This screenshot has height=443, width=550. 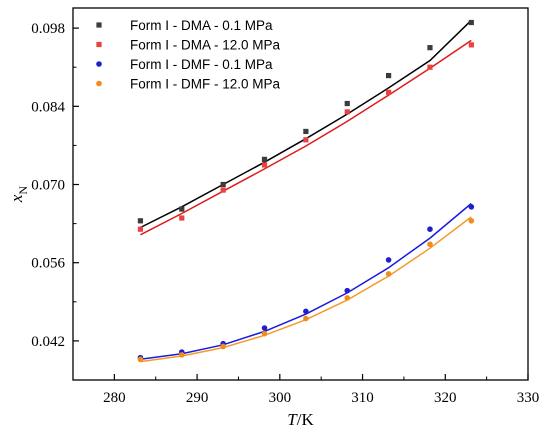 What do you see at coordinates (445, 398) in the screenshot?
I see `x-tick-label: 320` at bounding box center [445, 398].